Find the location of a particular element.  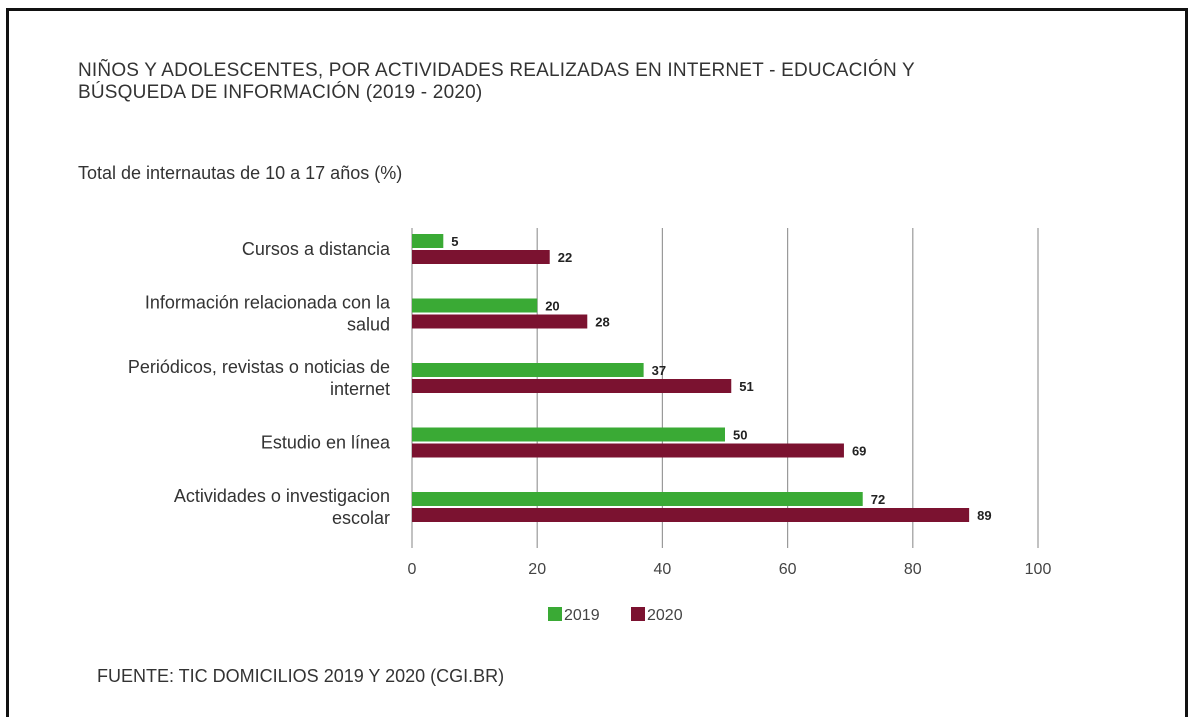

legend-label-2019: 2019 is located at coordinates (582, 615).